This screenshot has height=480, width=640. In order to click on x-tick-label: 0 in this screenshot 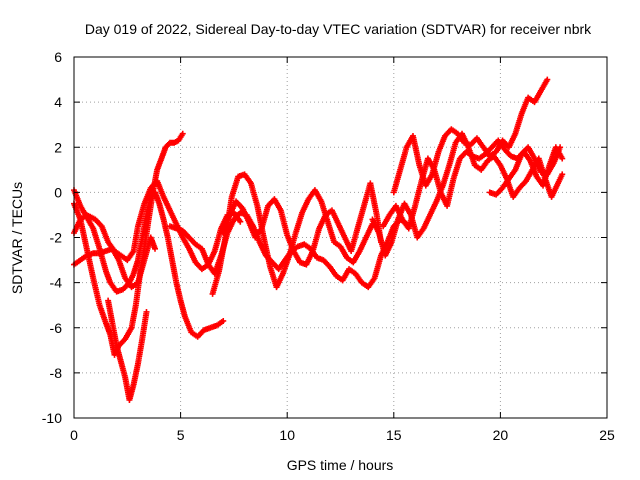, I will do `click(74, 435)`.